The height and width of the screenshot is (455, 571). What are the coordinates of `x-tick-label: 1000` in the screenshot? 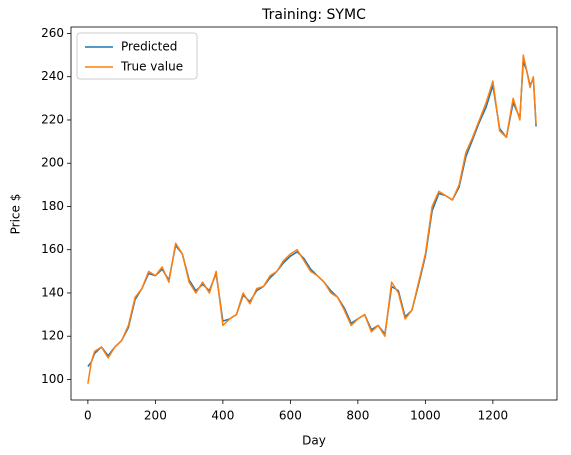 It's located at (425, 416).